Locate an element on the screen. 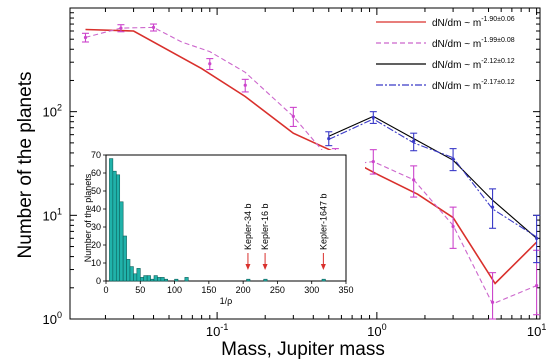  inset-x-tick-label: 150 is located at coordinates (208, 290).